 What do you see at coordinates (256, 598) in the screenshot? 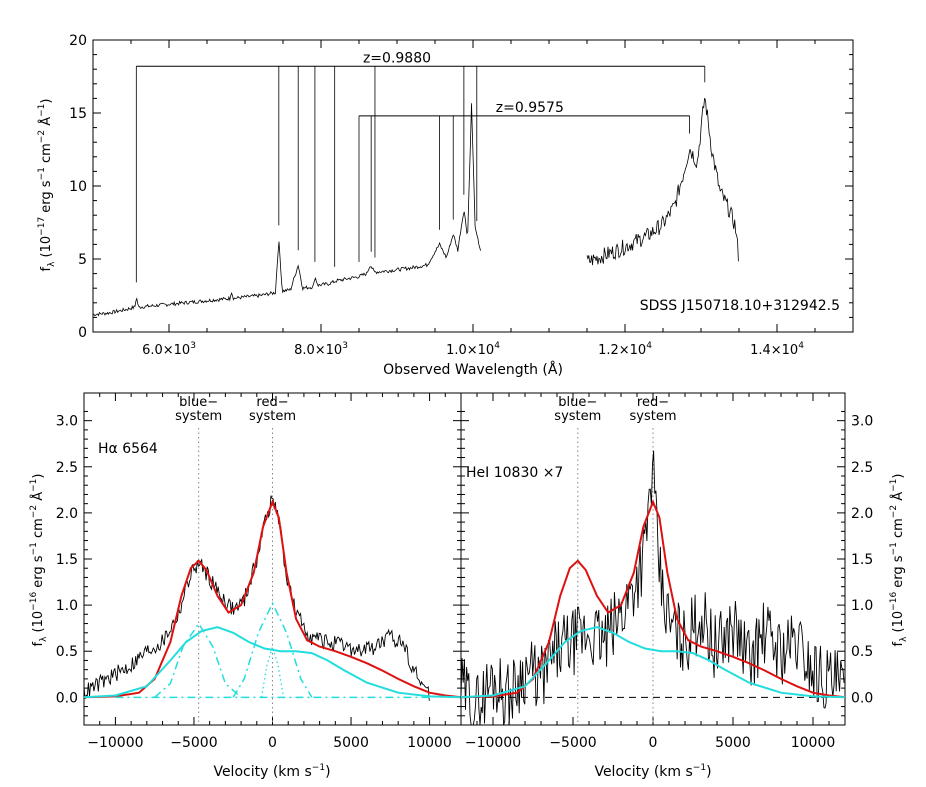
I see `bl-data-spectrum` at bounding box center [256, 598].